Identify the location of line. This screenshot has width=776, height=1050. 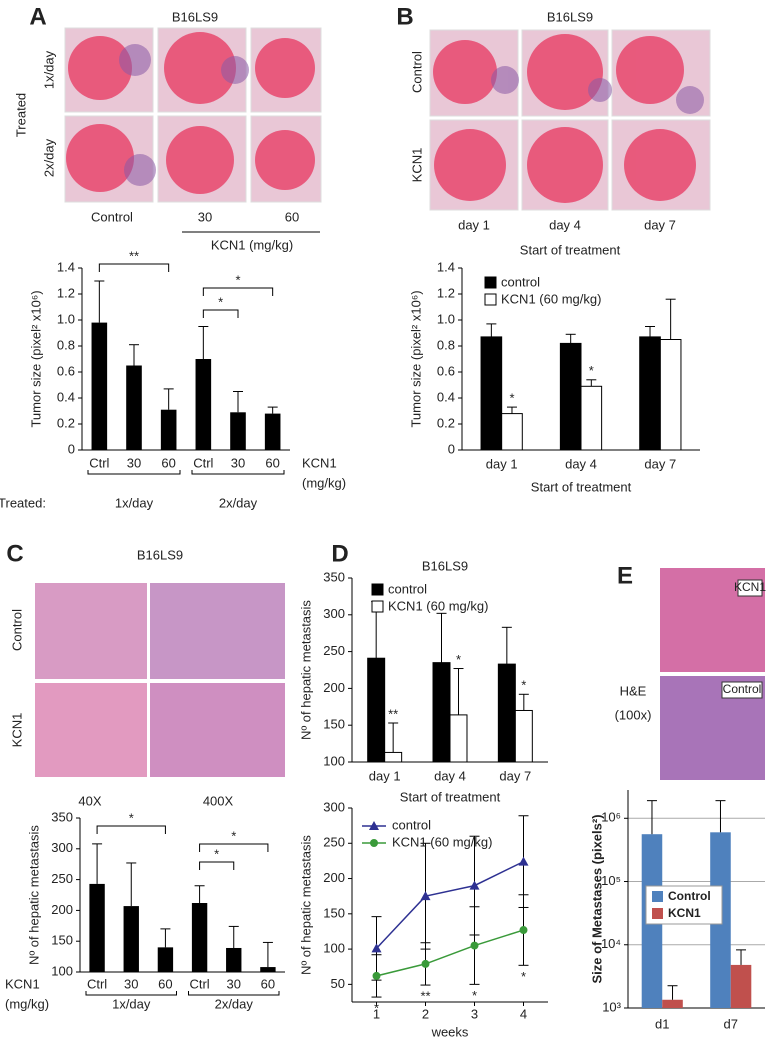
(450, 953).